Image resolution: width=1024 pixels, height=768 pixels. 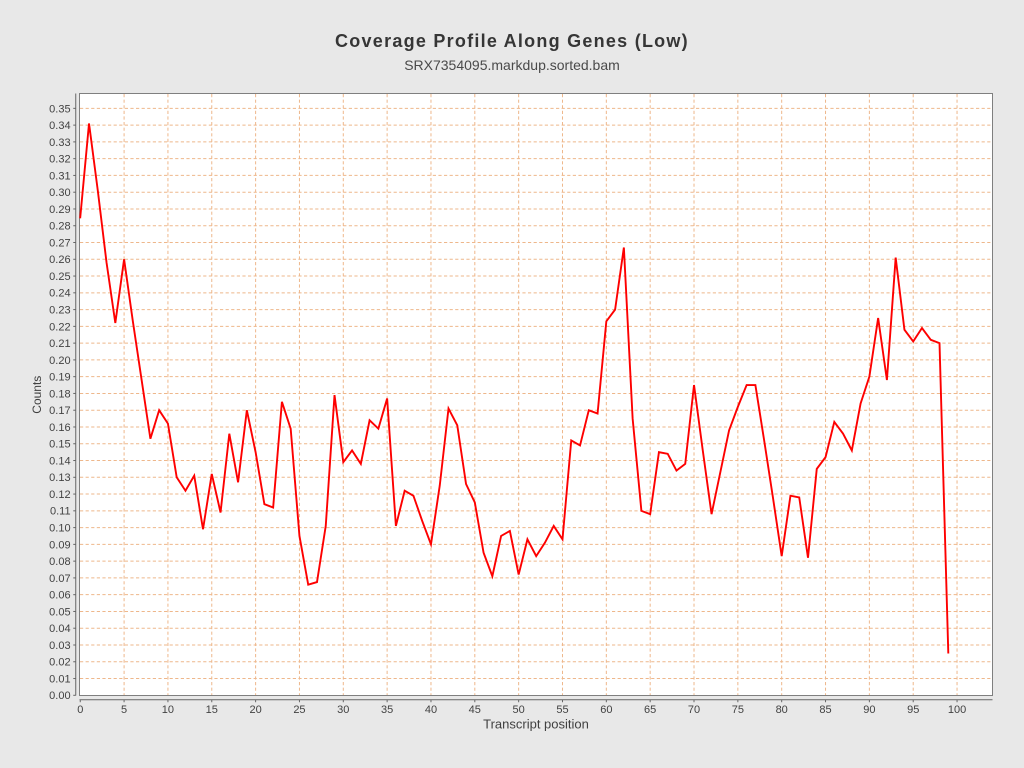 I want to click on svg-text: 100, so click(x=957, y=710).